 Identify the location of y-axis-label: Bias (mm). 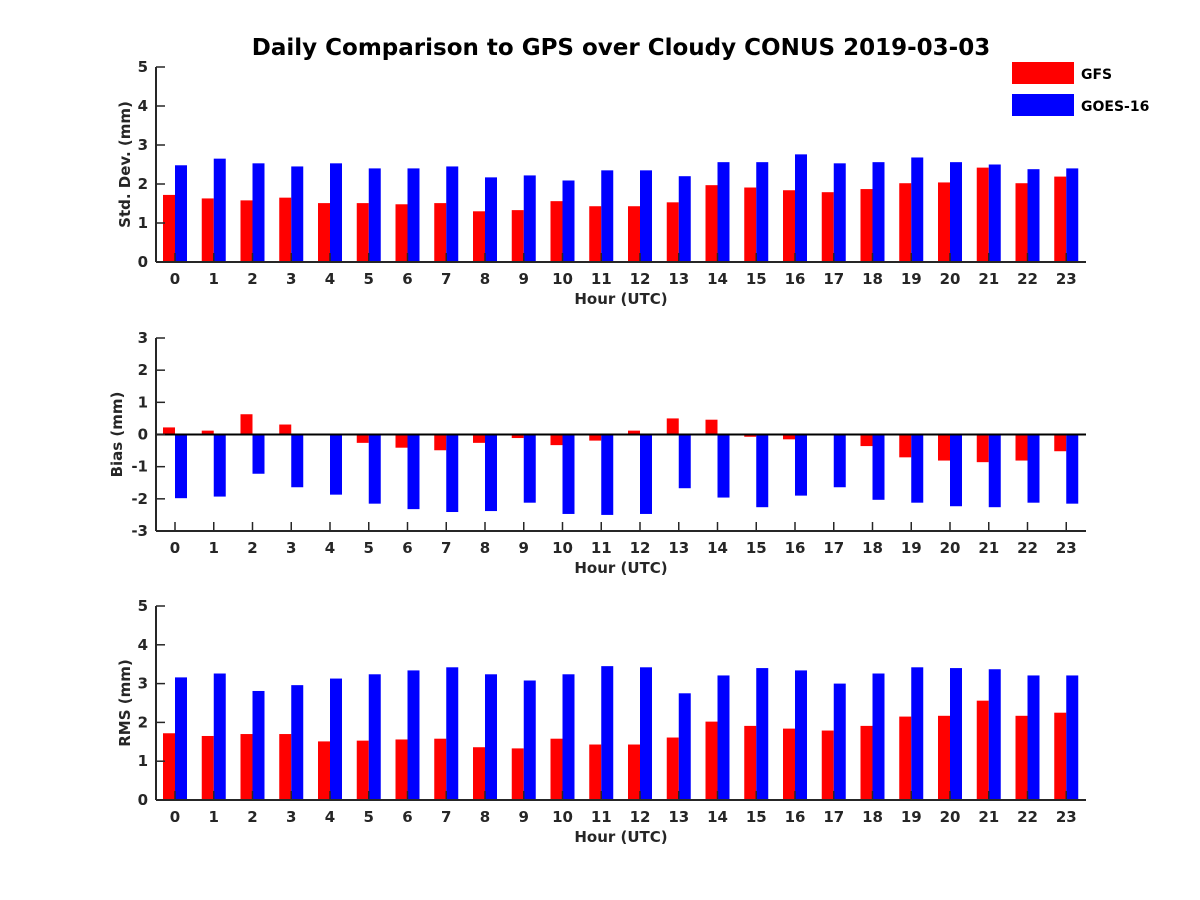
(117, 435).